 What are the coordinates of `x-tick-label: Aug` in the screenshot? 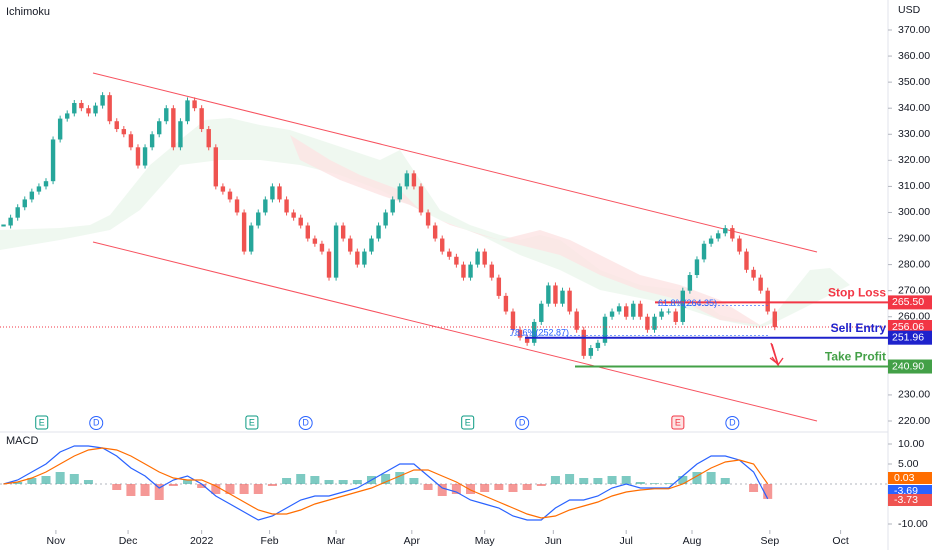 It's located at (692, 541).